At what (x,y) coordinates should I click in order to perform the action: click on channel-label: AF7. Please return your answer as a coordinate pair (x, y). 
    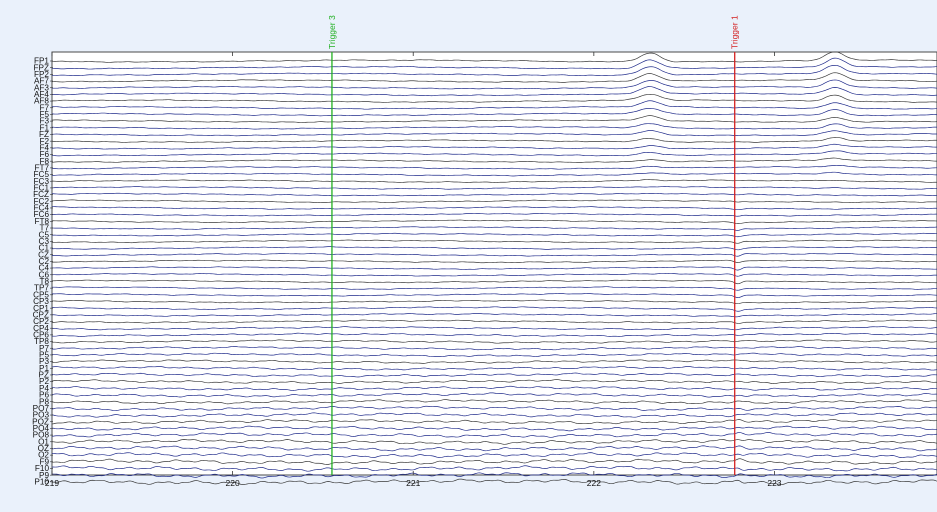
    Looking at the image, I should click on (41, 81).